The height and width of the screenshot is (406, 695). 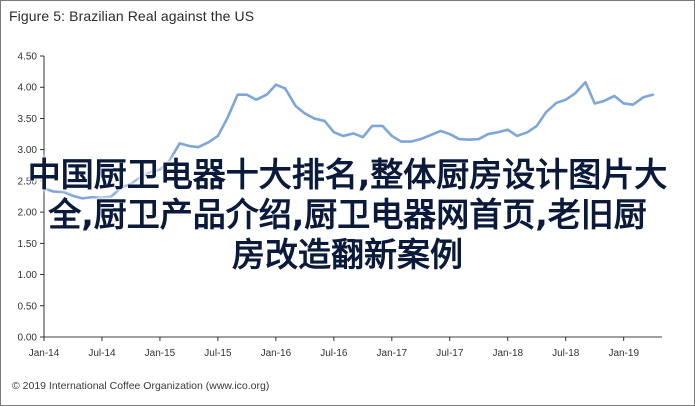 What do you see at coordinates (347, 174) in the screenshot?
I see `overlay-line-1: 中国厨卫电器十大排名,整体厨房设计图片大` at bounding box center [347, 174].